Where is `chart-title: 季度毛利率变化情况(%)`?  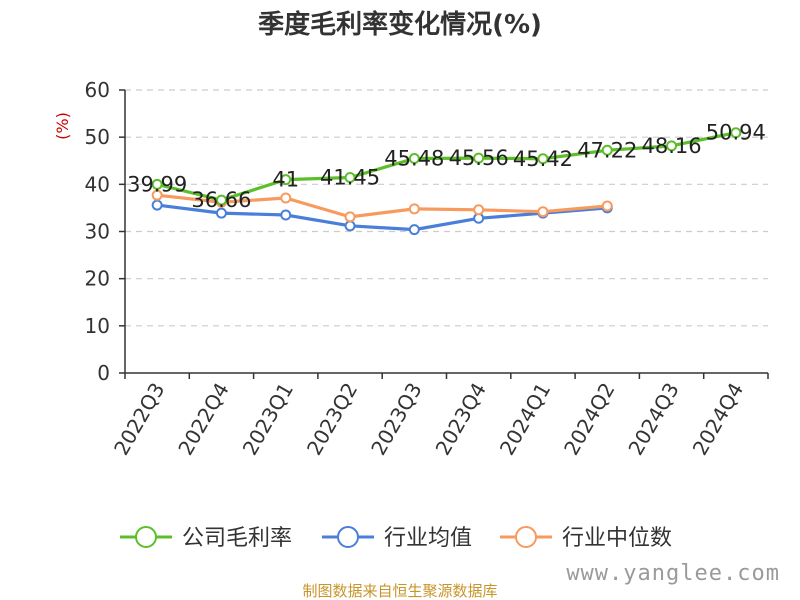
chart-title: 季度毛利率变化情况(%) is located at coordinates (400, 24).